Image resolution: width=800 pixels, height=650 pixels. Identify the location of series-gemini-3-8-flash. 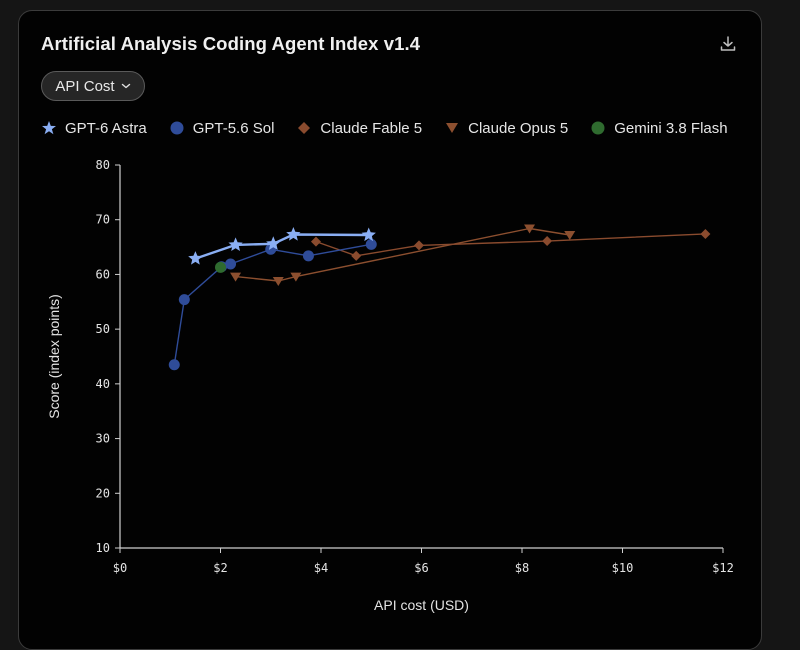
(220, 267).